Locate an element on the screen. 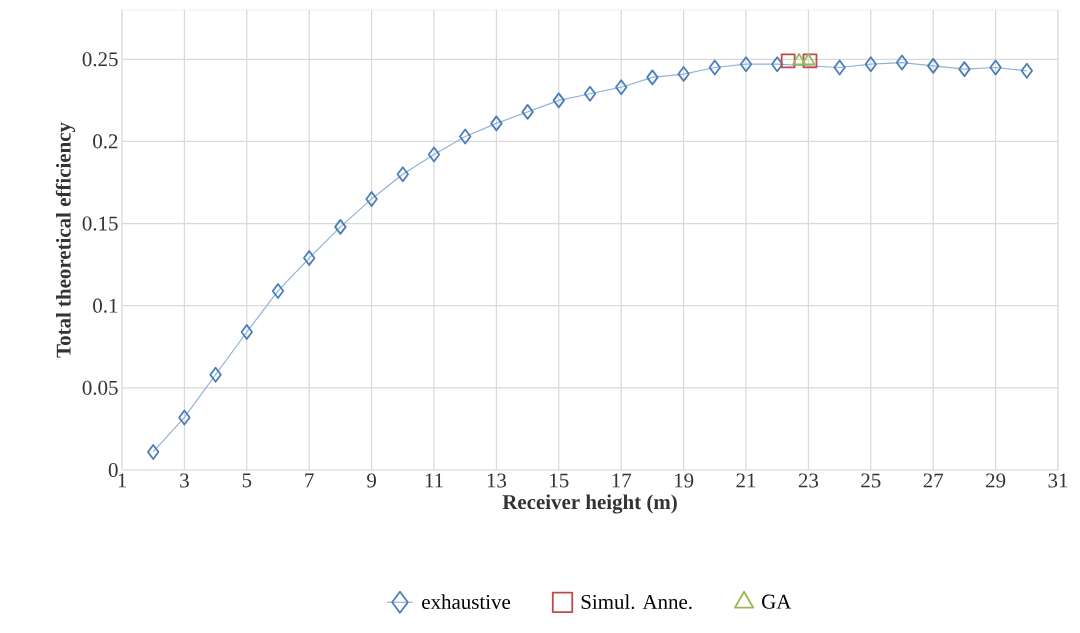 The height and width of the screenshot is (633, 1080). x-tick-label: 15 is located at coordinates (559, 480).